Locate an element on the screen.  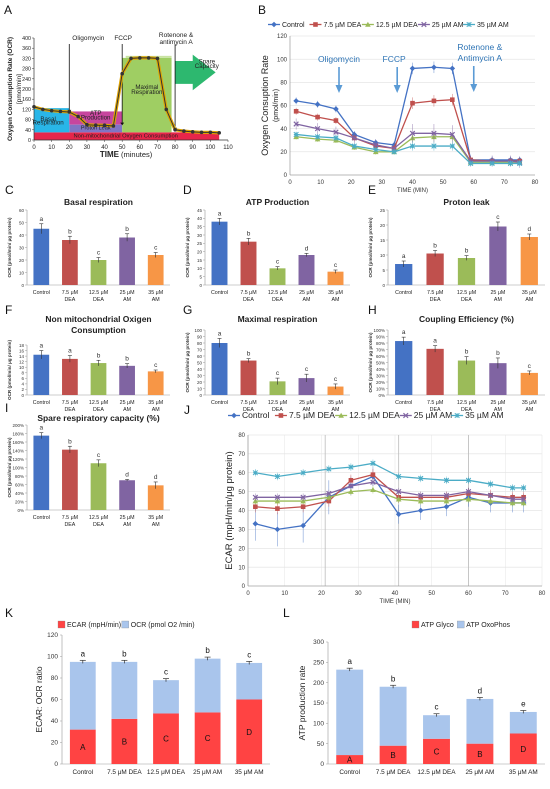
y-tick-label: 100% is located at coordinates (18, 467).